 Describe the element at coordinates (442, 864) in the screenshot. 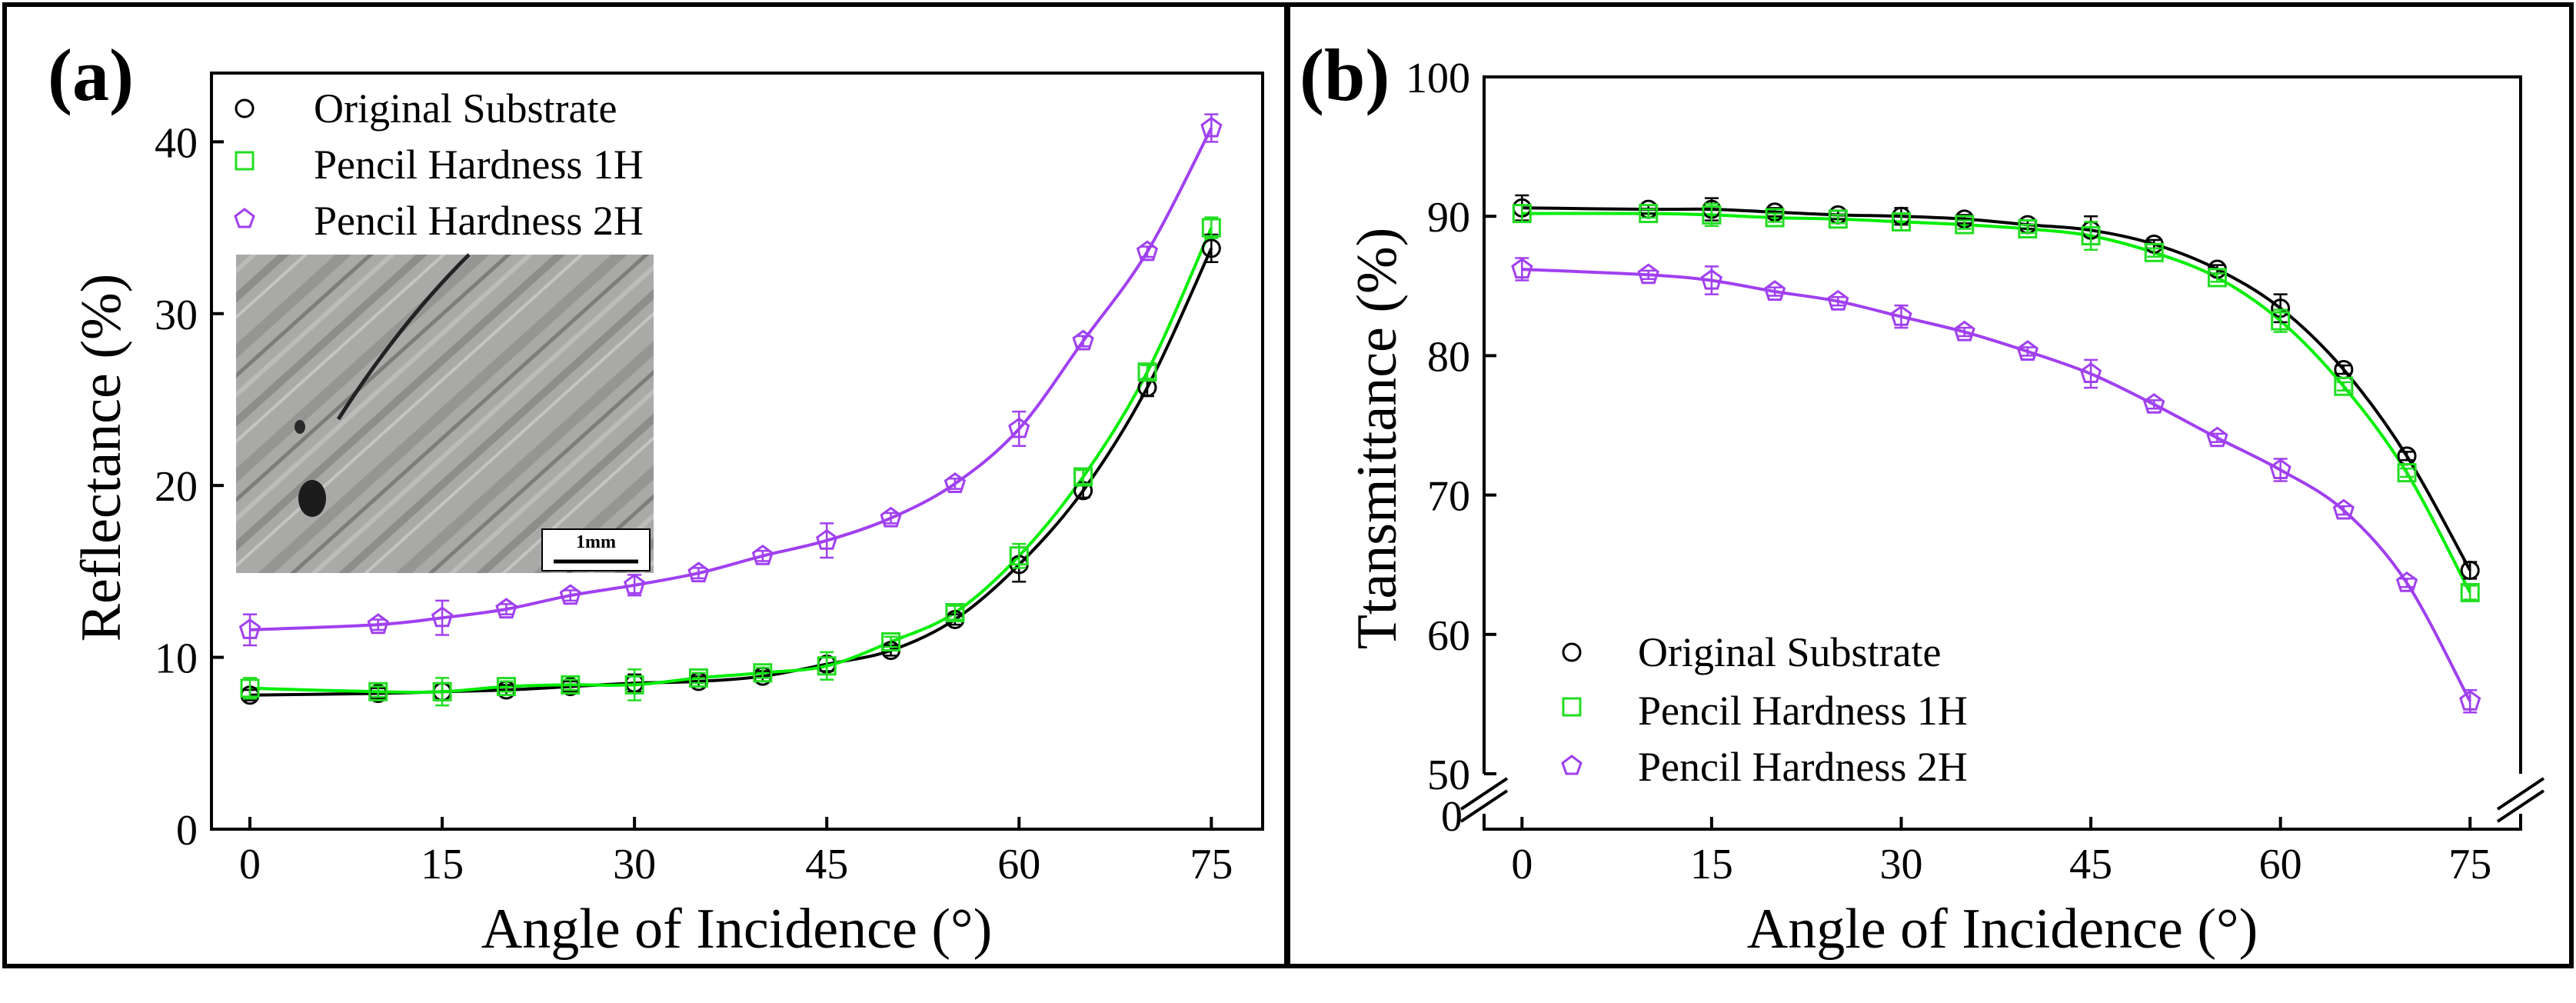

I see `x-tick-label: 15` at that location.